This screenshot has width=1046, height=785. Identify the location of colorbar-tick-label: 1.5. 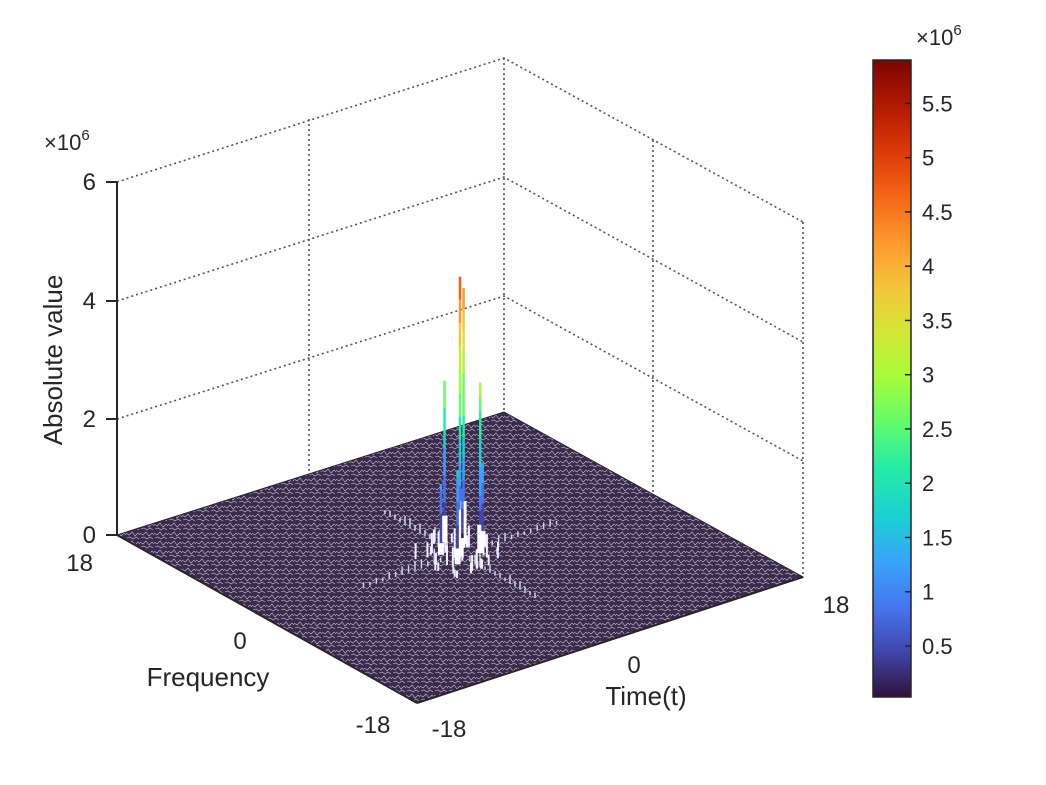
(937, 537).